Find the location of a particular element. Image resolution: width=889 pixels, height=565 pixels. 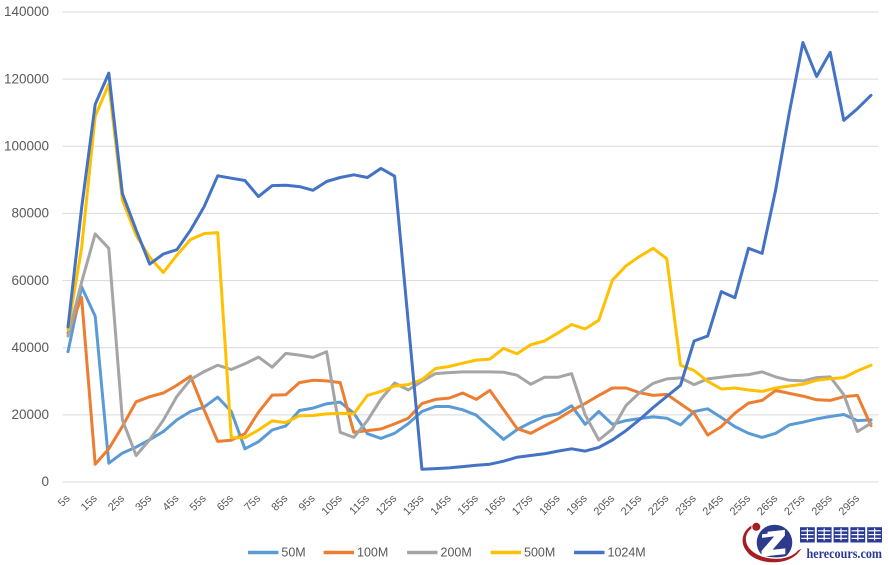

svg-text: 200M is located at coordinates (456, 553).